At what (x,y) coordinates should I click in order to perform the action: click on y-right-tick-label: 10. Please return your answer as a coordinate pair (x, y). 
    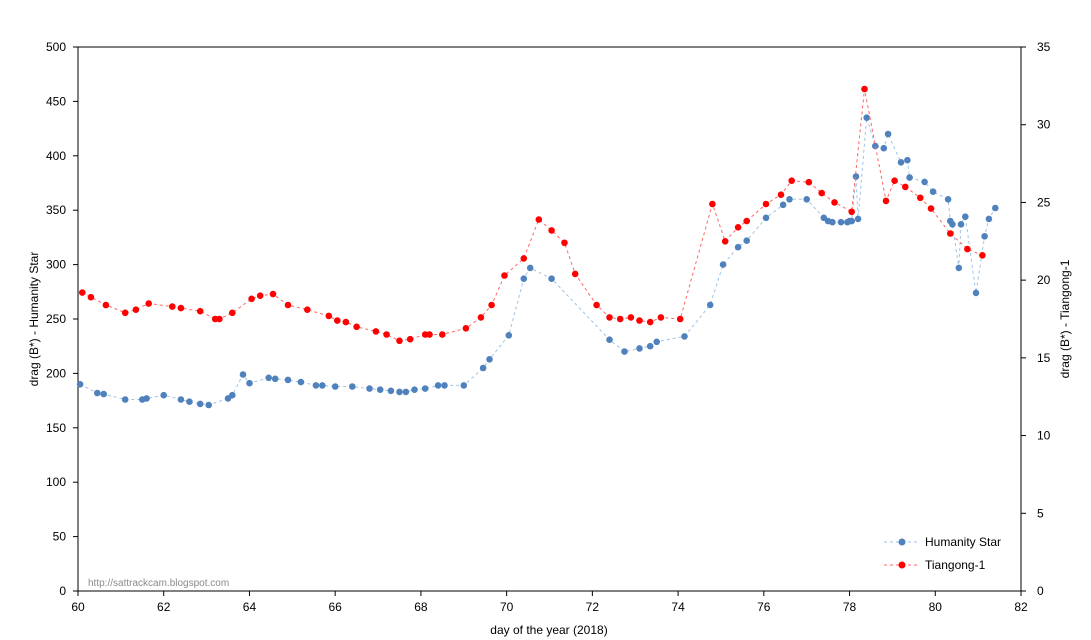
    Looking at the image, I should click on (1044, 436).